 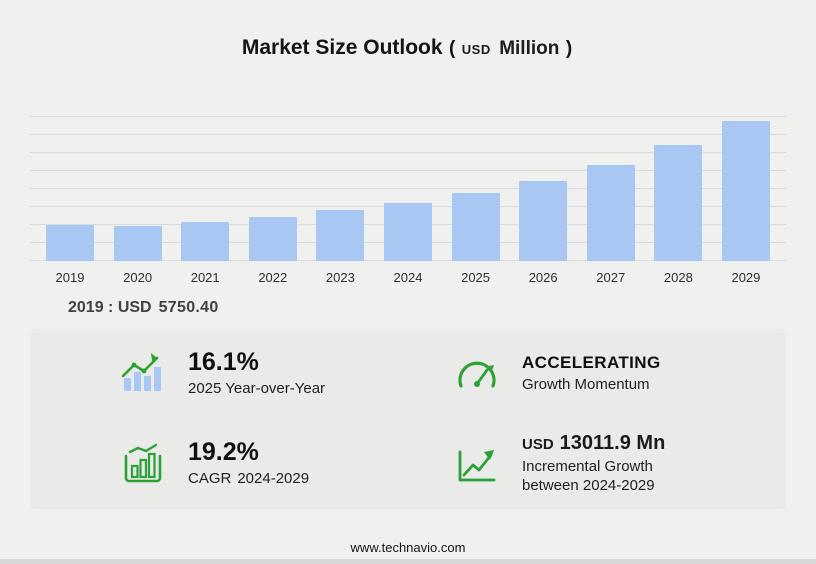 What do you see at coordinates (143, 464) in the screenshot?
I see `cagr-chart-icon` at bounding box center [143, 464].